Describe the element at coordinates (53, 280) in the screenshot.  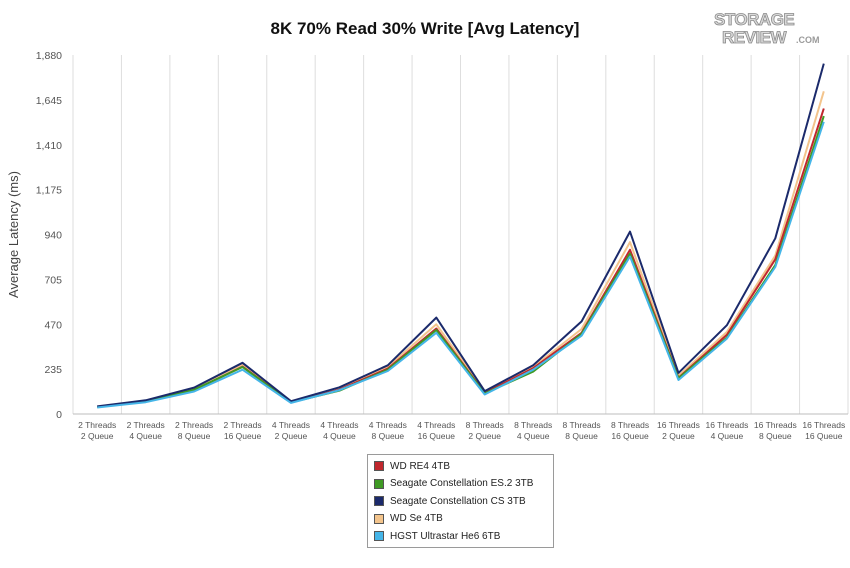
I see `y-tick-label: 705` at that location.